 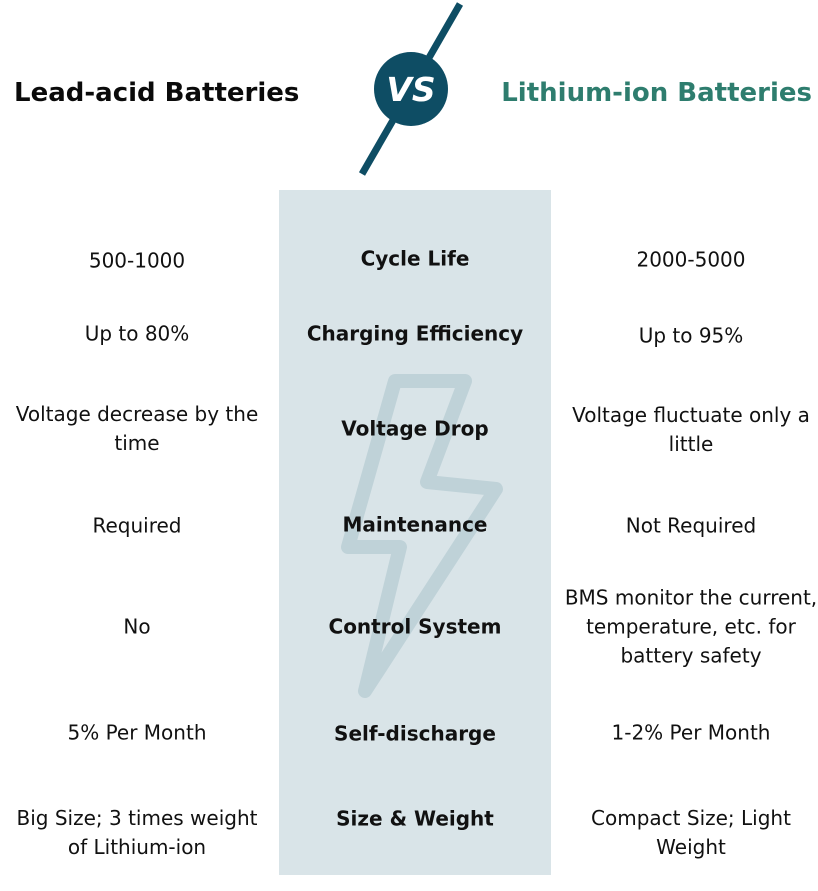 What do you see at coordinates (137, 260) in the screenshot?
I see `lead-acid-cycle-life: 500-1000` at bounding box center [137, 260].